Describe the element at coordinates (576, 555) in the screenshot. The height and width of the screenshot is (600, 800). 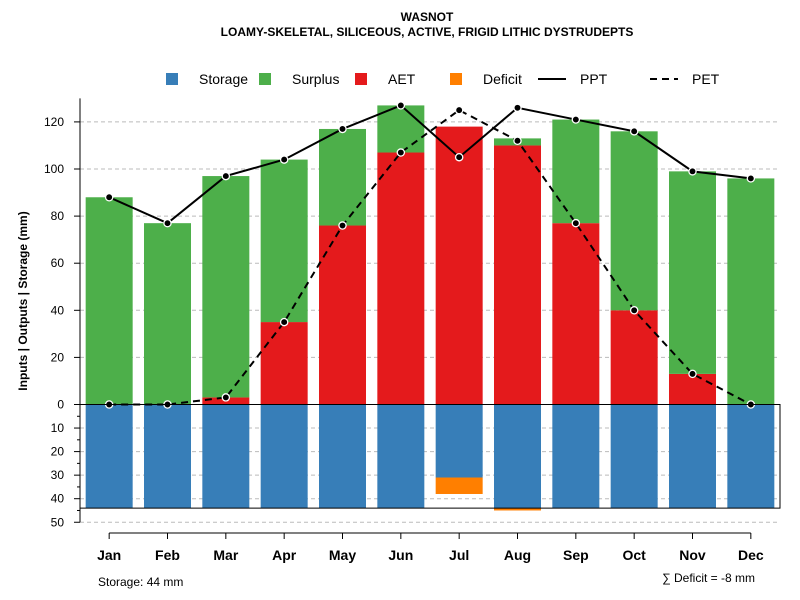
I see `x-tick-label: Sep` at that location.